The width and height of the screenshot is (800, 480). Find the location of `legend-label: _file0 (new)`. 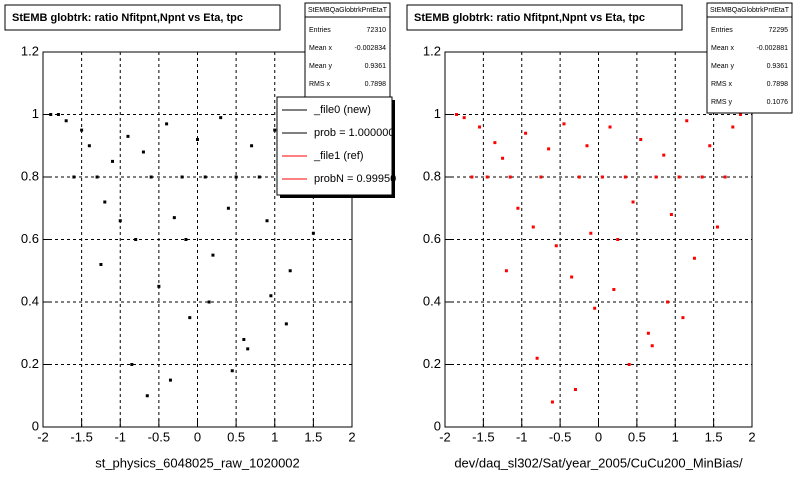

legend-label: _file0 (new) is located at coordinates (342, 110).